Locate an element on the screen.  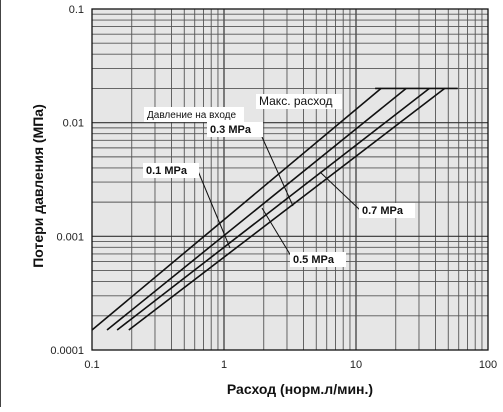
label-text: 0.5 MPa is located at coordinates (314, 260).